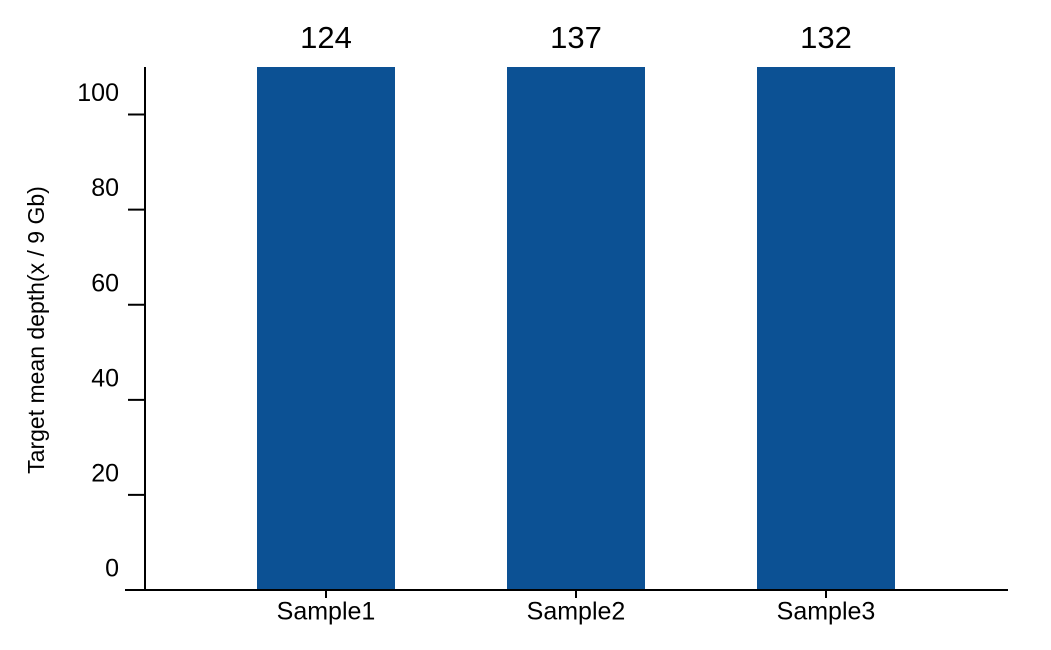 Image resolution: width=1051 pixels, height=650 pixels. What do you see at coordinates (576, 612) in the screenshot?
I see `x-tick-label: Sample2` at bounding box center [576, 612].